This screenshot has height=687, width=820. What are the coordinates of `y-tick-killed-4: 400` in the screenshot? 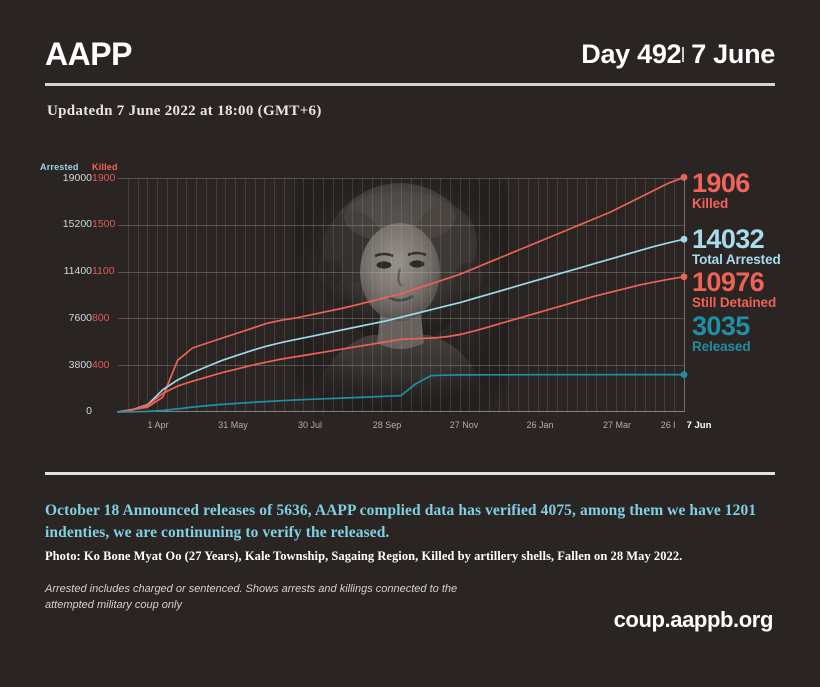 It's located at (101, 365).